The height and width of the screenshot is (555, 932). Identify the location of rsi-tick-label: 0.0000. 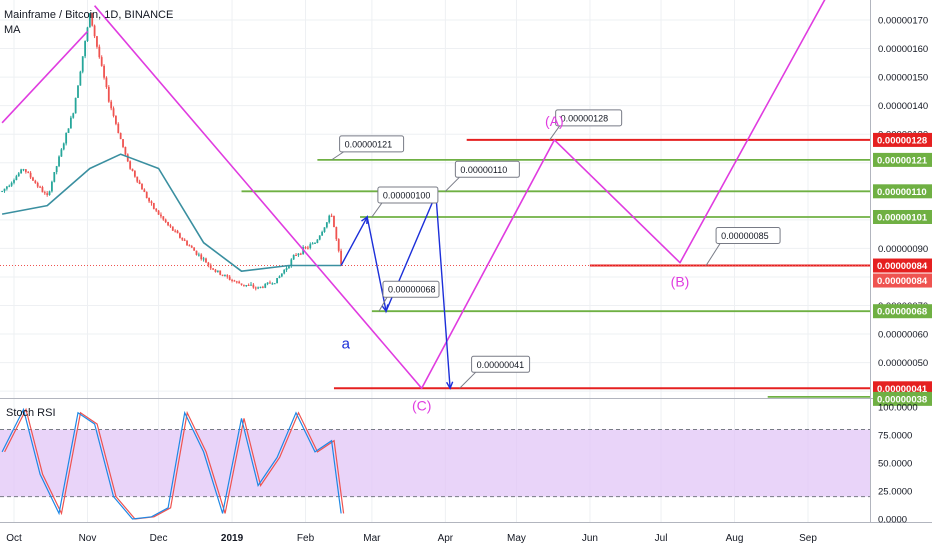
(892, 520).